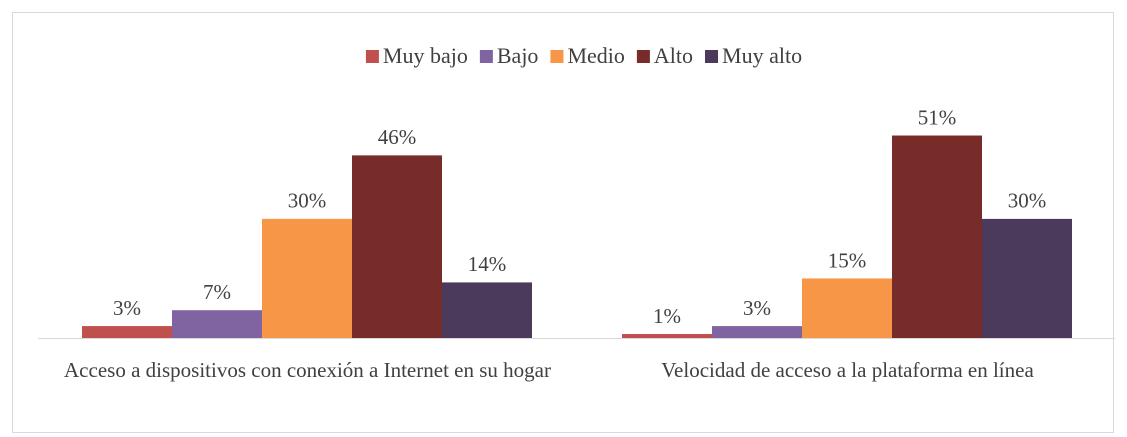 The image size is (1127, 437). Describe the element at coordinates (937, 117) in the screenshot. I see `data-label: 51%` at that location.